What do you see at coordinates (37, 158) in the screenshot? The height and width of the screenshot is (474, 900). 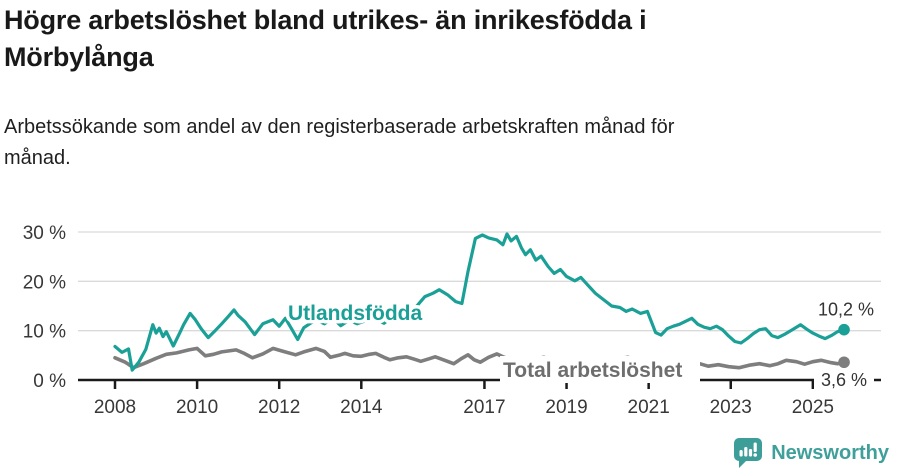 I see `subtitle-line-2: månad.` at bounding box center [37, 158].